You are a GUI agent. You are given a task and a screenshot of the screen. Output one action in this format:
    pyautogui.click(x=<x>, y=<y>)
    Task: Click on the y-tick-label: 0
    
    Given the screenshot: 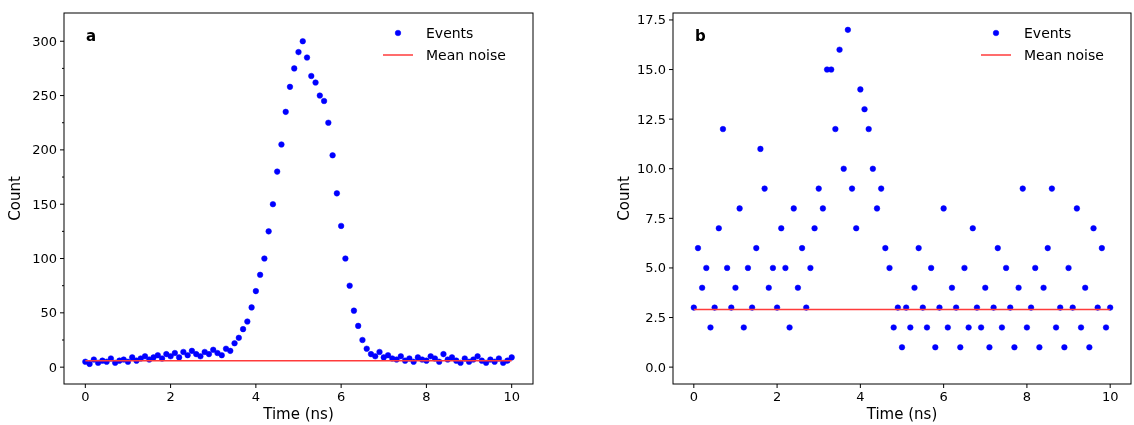 What is the action you would take?
    pyautogui.click(x=52, y=367)
    